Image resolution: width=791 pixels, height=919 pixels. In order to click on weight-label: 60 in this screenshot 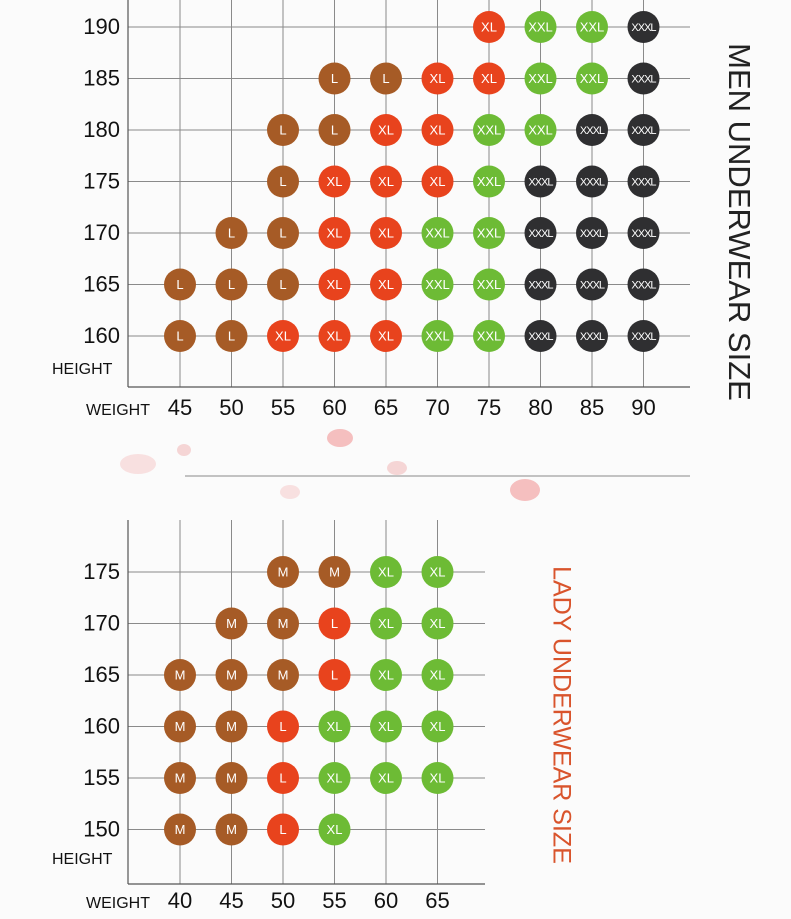, I will do `click(386, 900)`.